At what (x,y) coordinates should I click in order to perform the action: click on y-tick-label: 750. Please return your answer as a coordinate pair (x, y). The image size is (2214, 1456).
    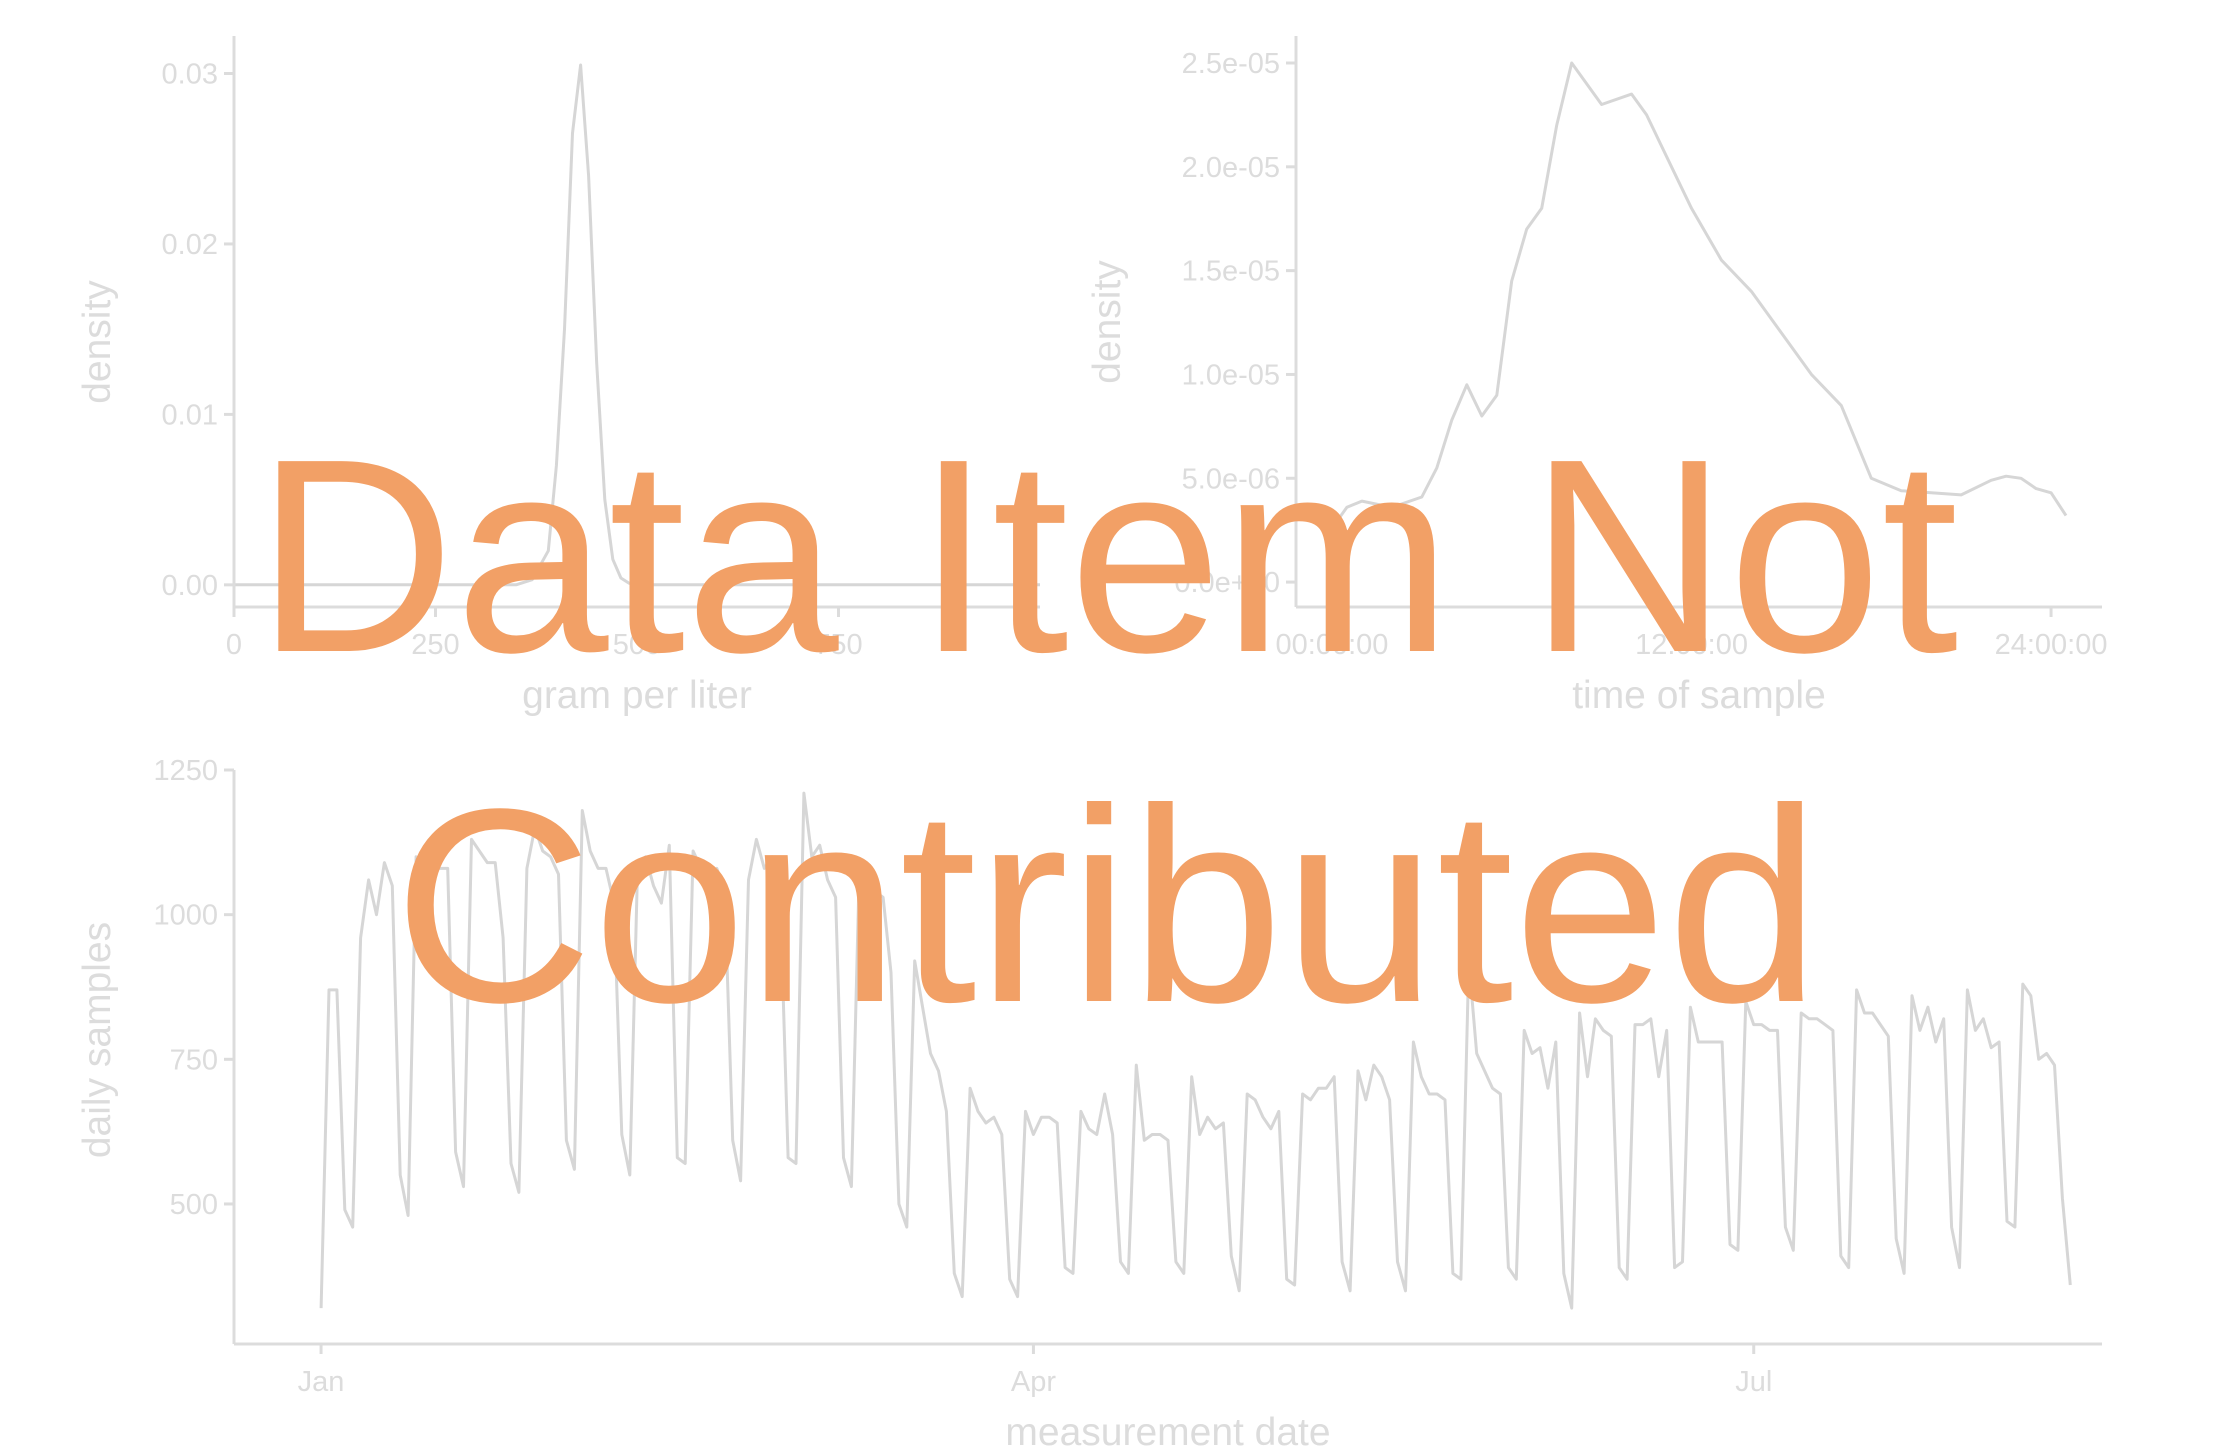
    Looking at the image, I should click on (194, 1060).